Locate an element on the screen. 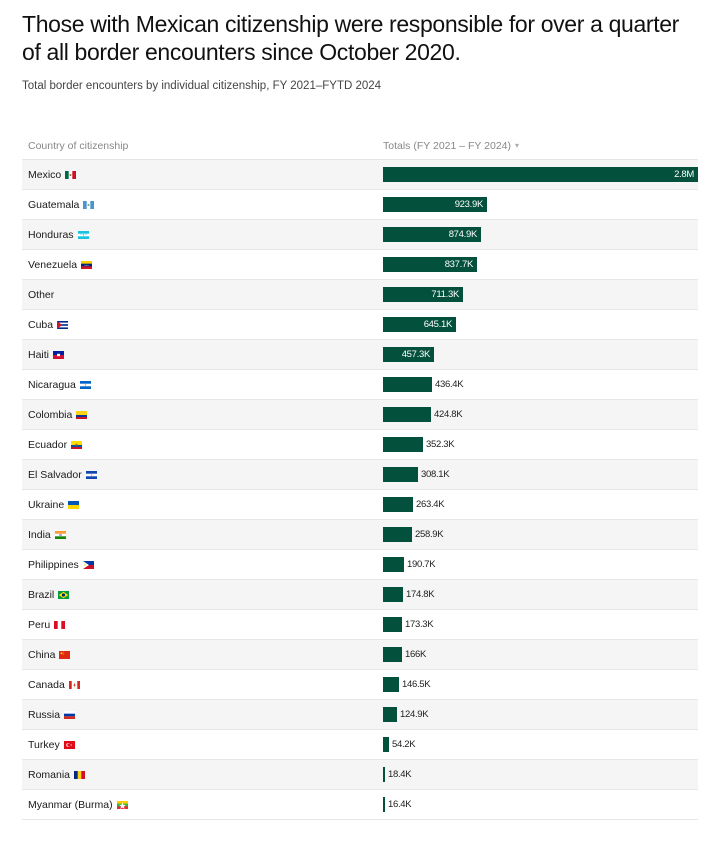  country-name: Russia is located at coordinates (44, 714).